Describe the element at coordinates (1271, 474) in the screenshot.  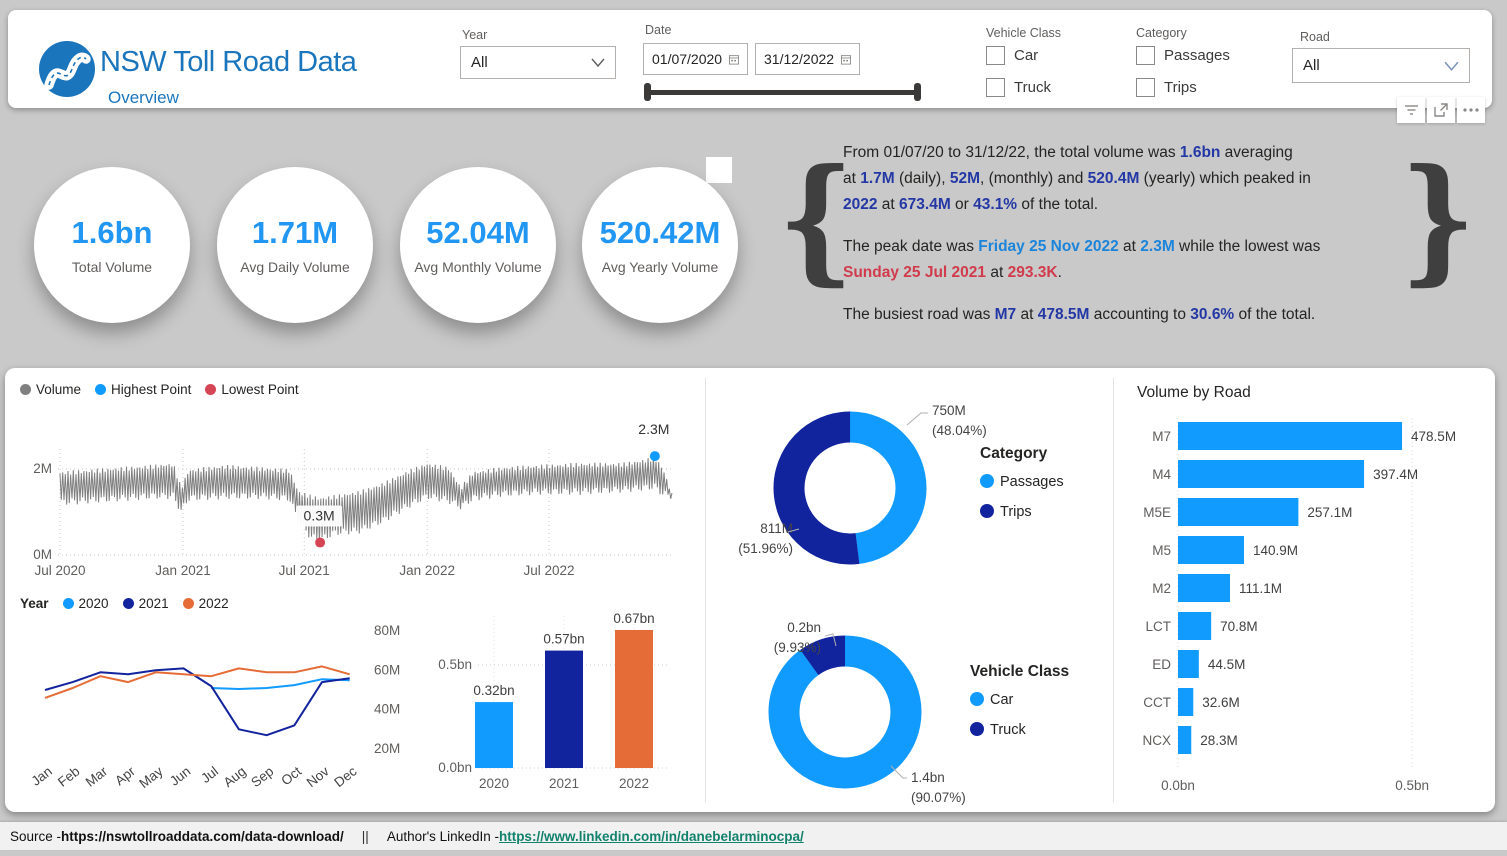
I see `road-bar-m4` at that location.